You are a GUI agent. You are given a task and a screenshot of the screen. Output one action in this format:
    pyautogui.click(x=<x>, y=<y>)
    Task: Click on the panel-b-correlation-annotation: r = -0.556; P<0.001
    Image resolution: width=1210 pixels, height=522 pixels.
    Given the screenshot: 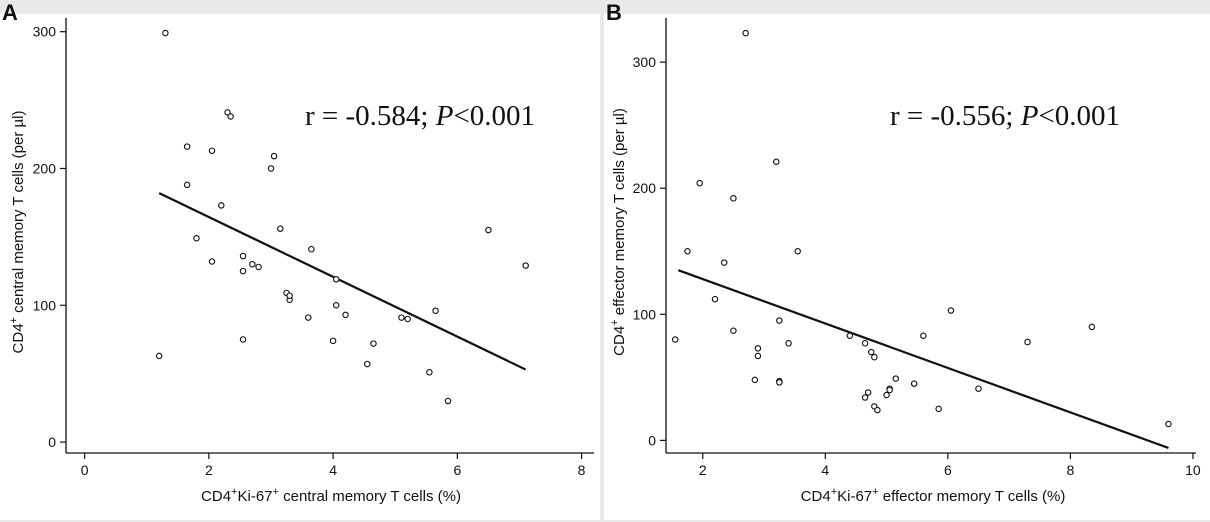 What is the action you would take?
    pyautogui.click(x=1005, y=116)
    